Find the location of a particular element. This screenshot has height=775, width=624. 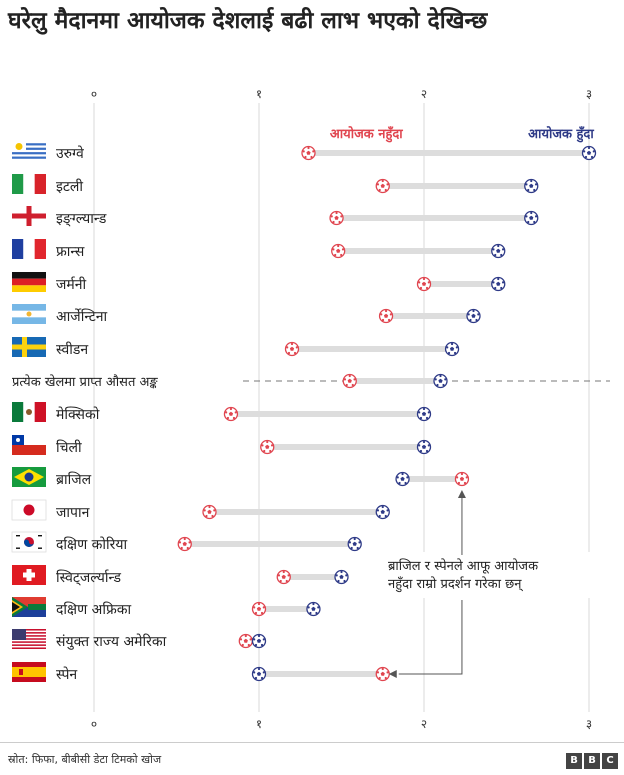

flag-uruguay-icon is located at coordinates (29, 151).